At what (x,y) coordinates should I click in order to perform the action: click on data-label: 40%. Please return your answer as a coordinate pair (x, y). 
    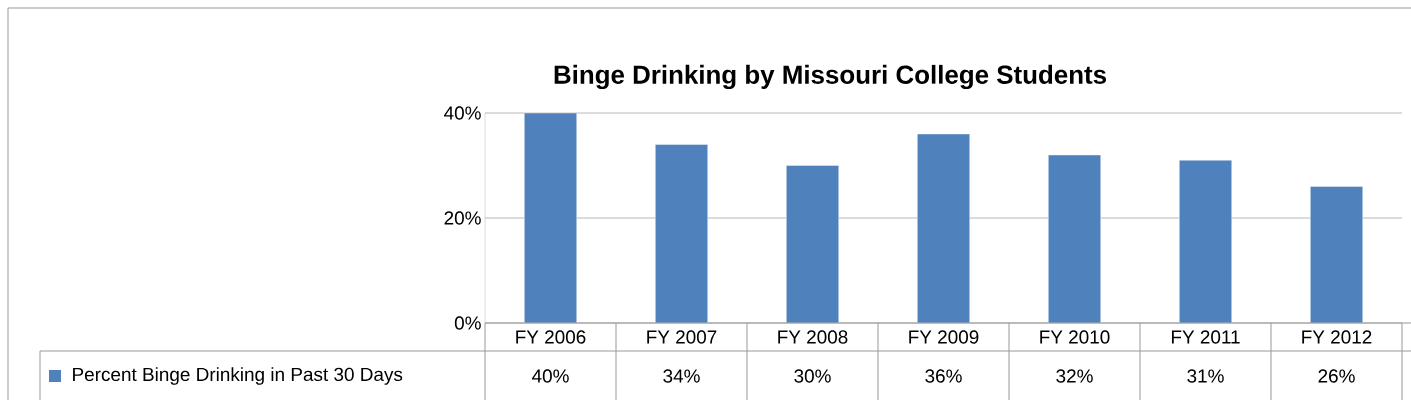
    Looking at the image, I should click on (550, 376).